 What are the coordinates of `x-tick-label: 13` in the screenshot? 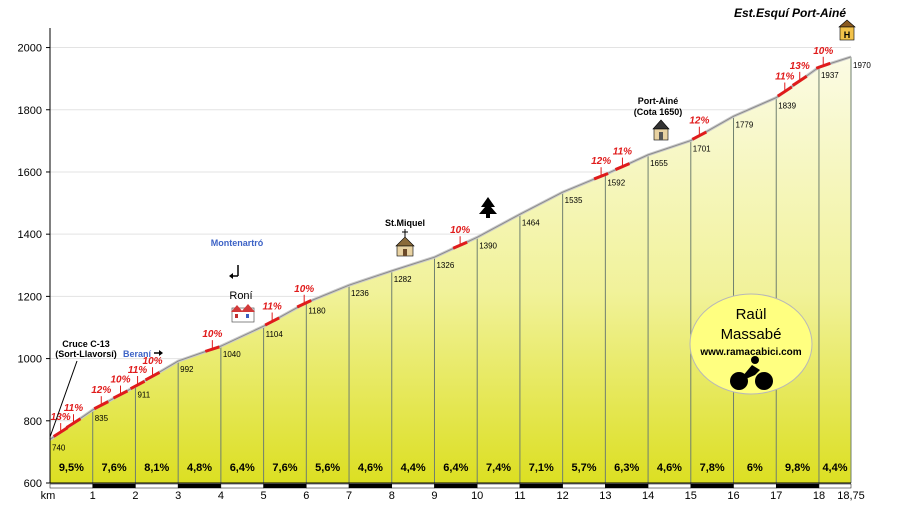 It's located at (605, 496).